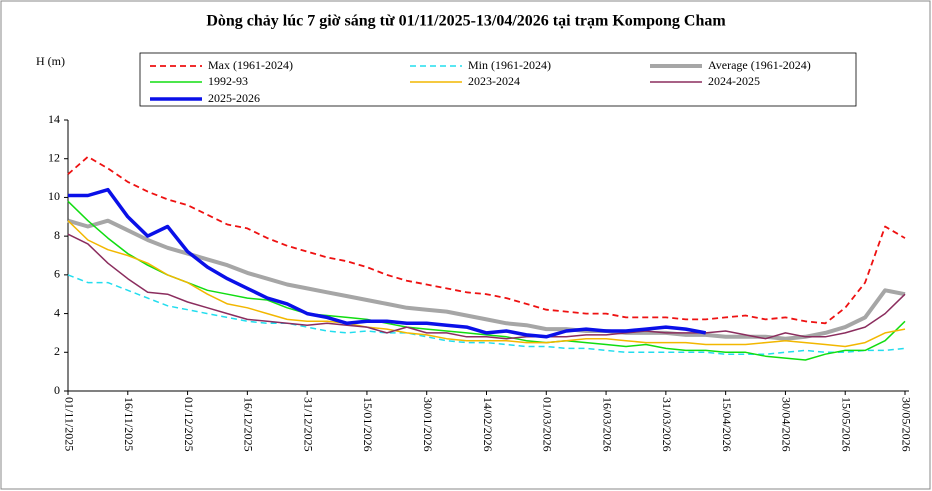 The height and width of the screenshot is (491, 932). Describe the element at coordinates (308, 424) in the screenshot. I see `x-tick-label: 31/12/2025` at that location.